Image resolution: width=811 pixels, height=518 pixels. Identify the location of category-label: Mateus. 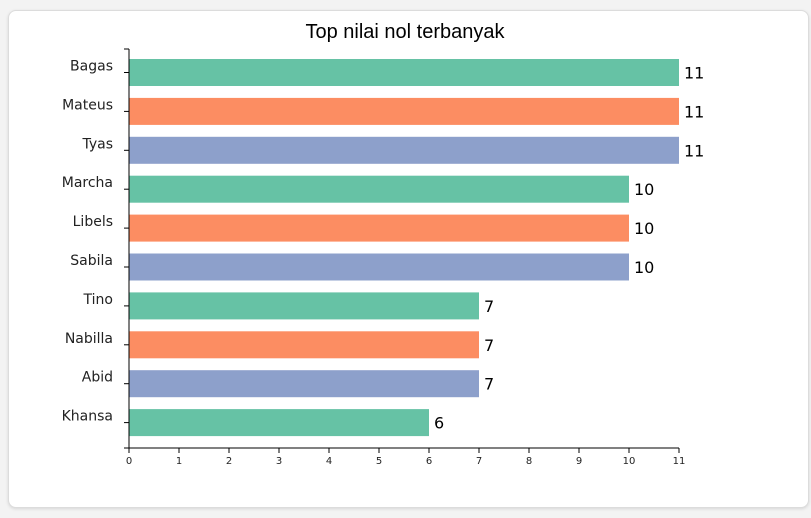
(87, 105).